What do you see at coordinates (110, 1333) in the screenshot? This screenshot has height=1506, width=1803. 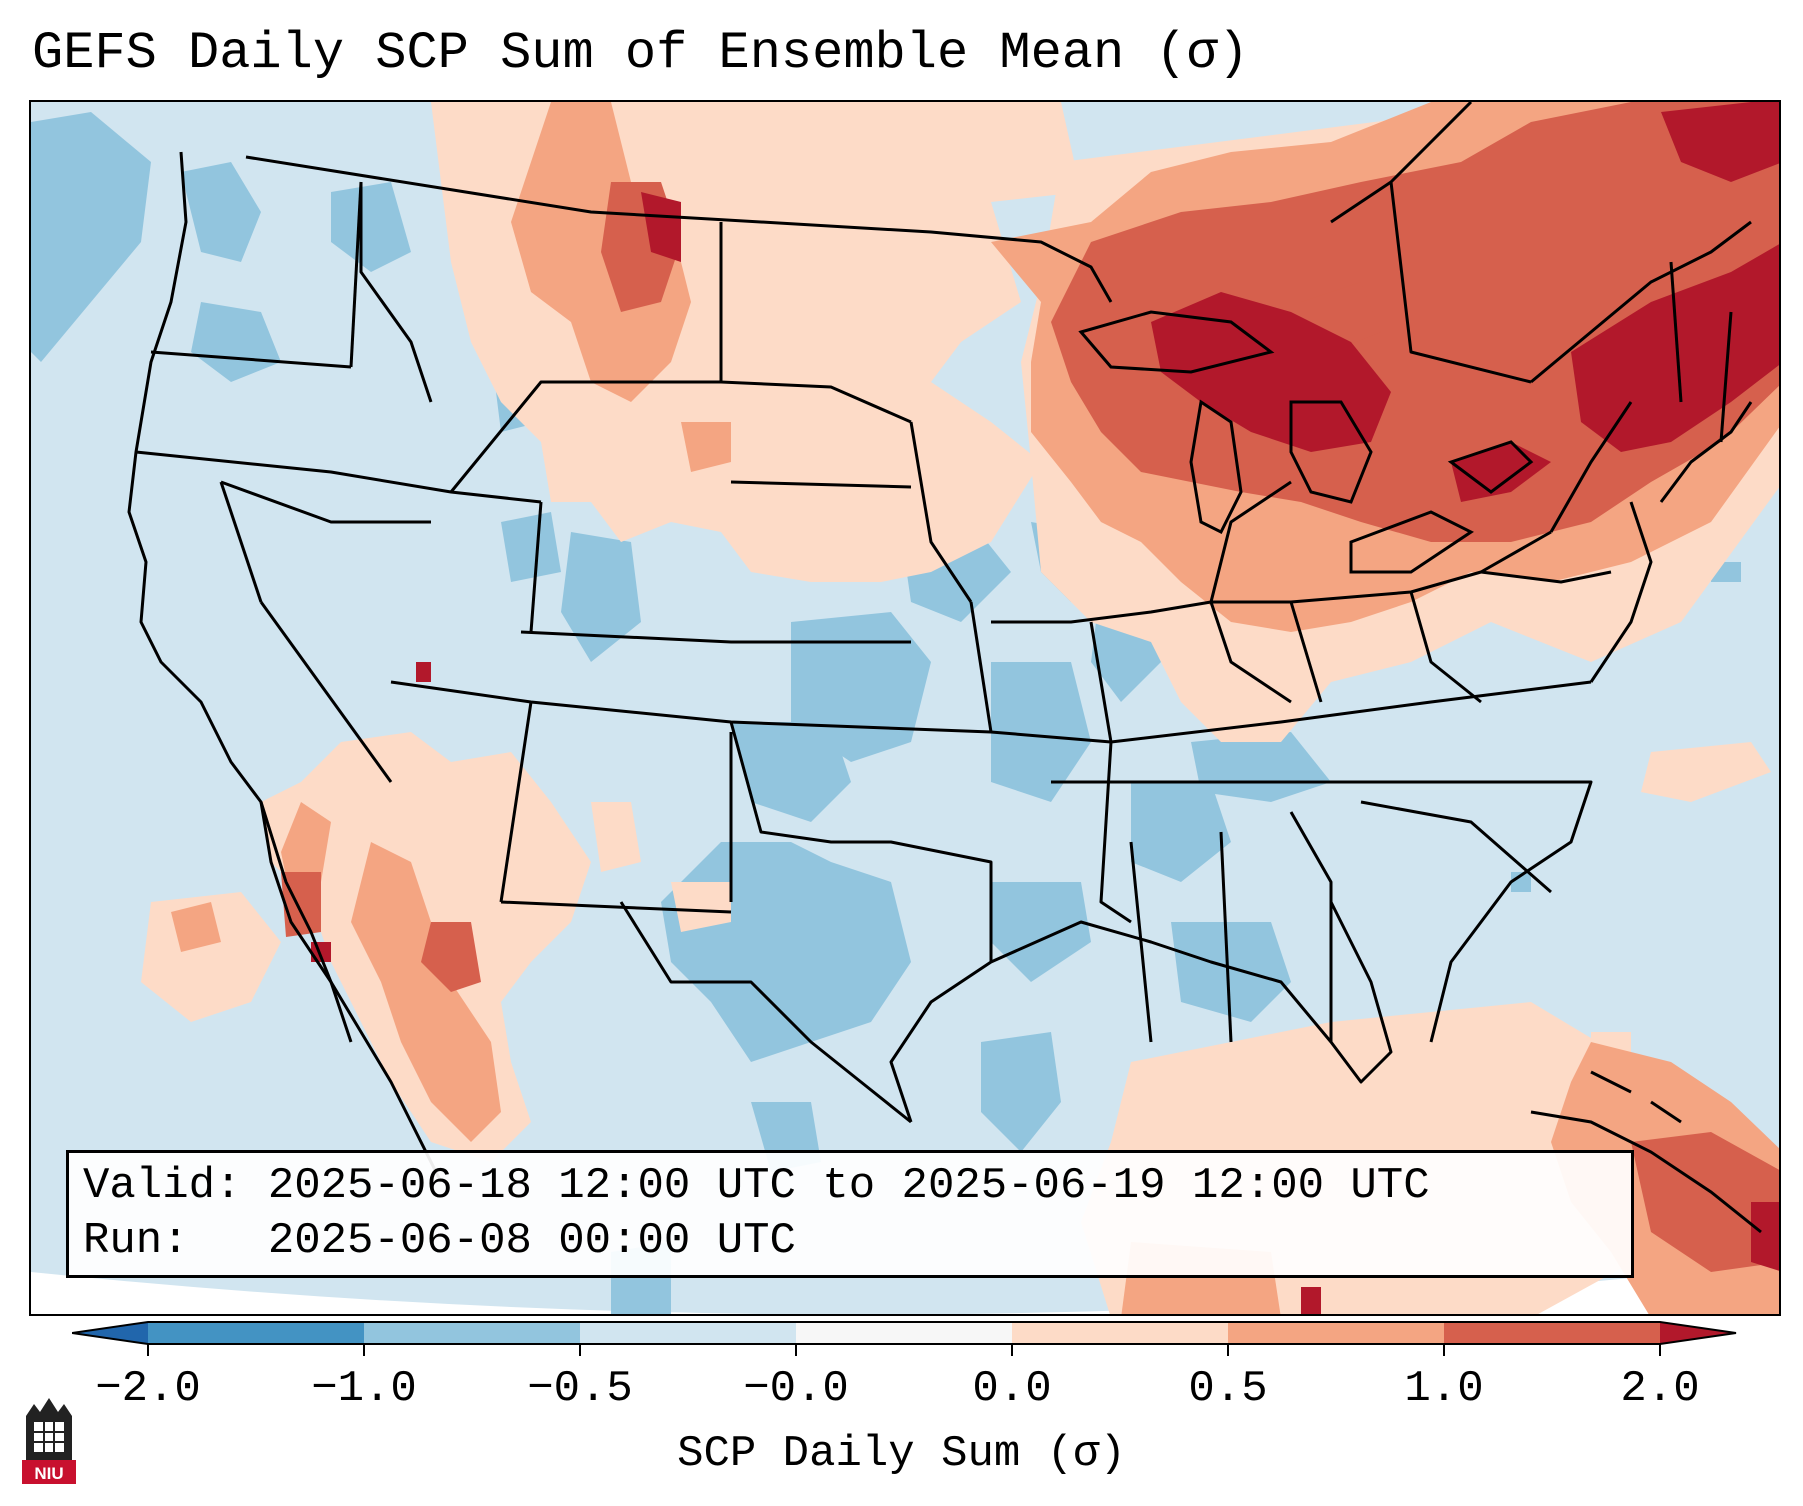 I see `colorbar-under-extension` at bounding box center [110, 1333].